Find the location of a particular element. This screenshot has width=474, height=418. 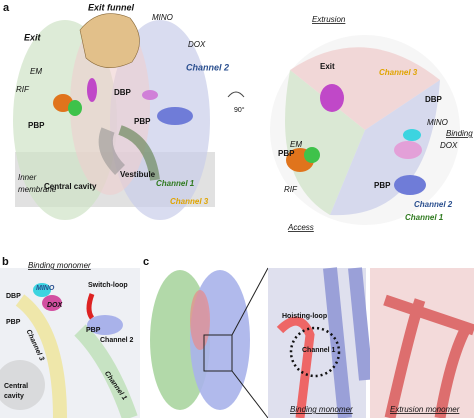

label: Extrusion monomer is located at coordinates (425, 409).